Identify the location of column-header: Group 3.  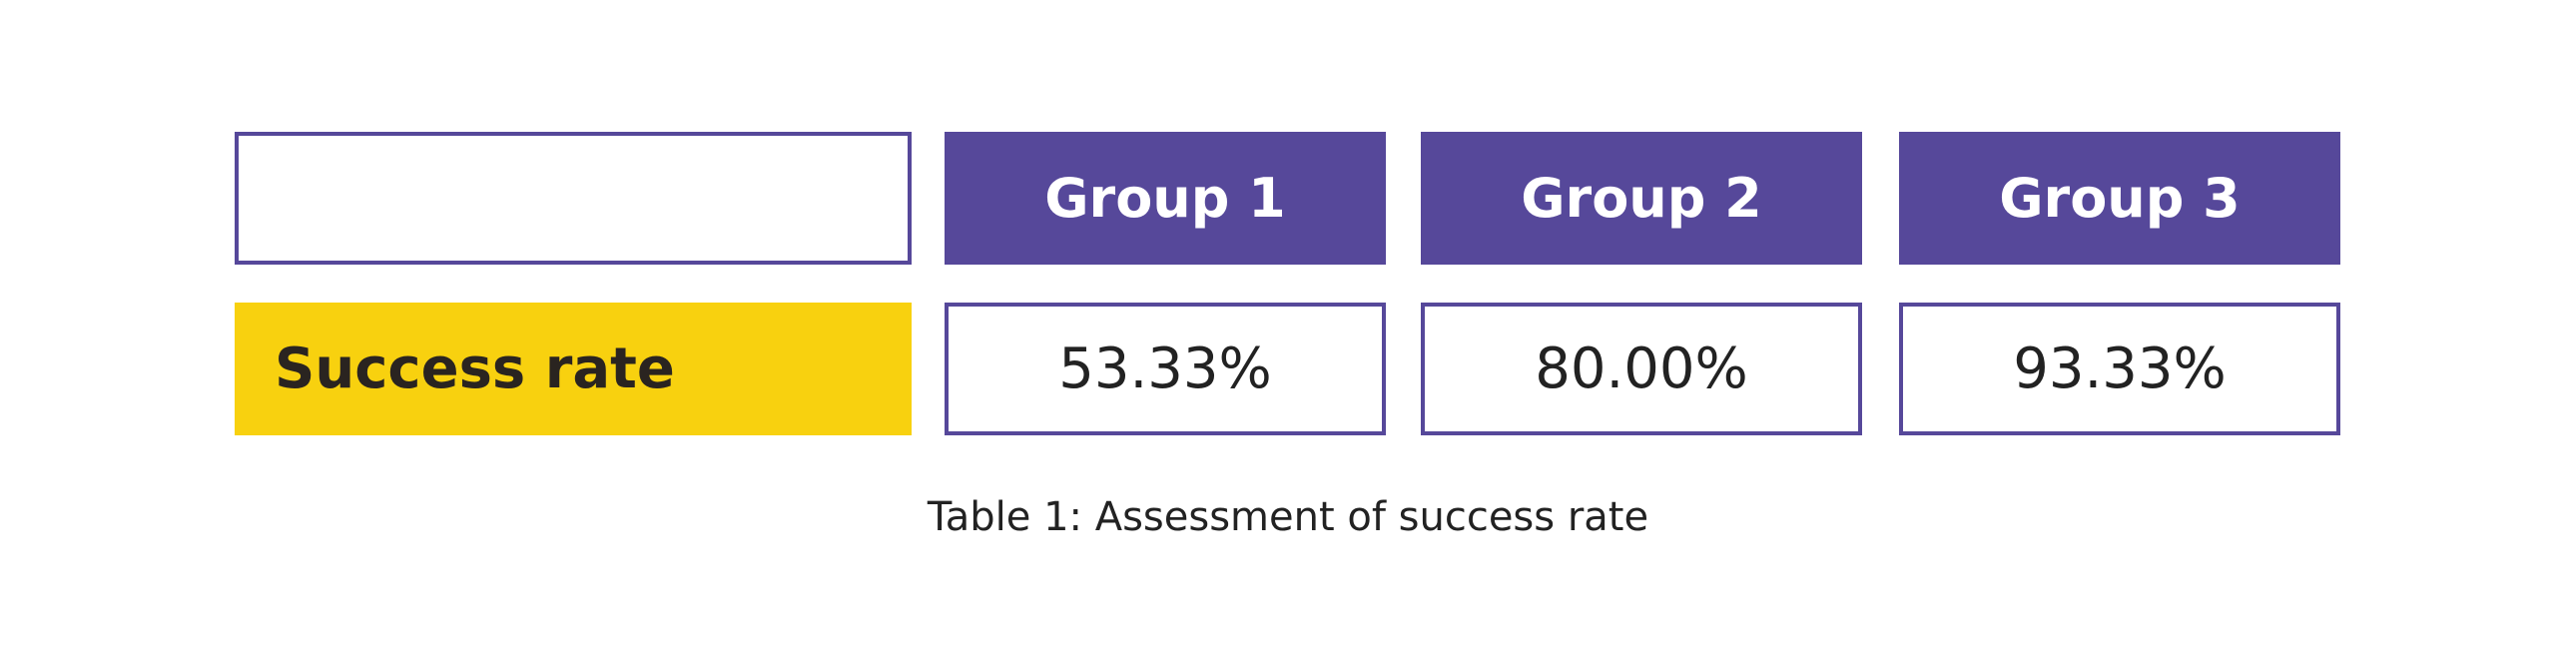
(2119, 199).